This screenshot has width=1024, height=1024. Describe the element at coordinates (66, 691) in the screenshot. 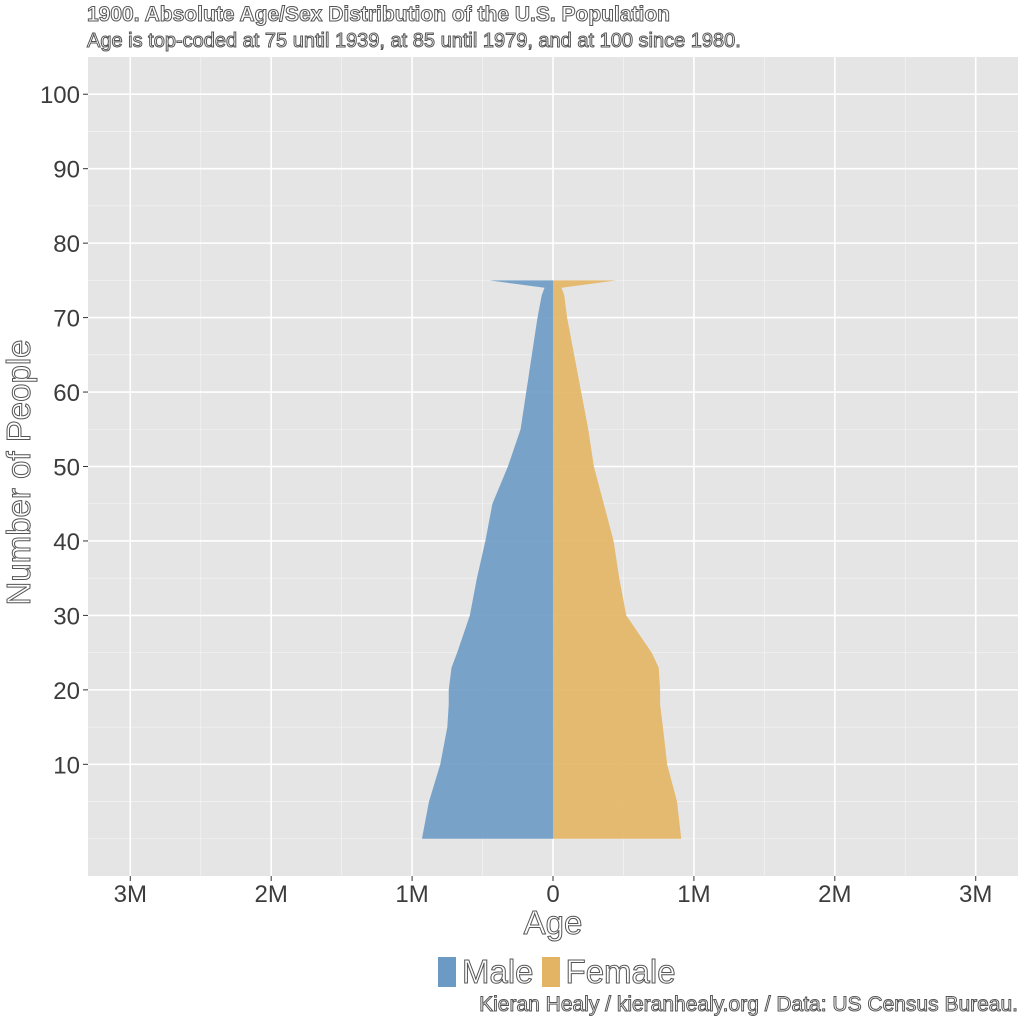

I see `y-tick-label: 20` at that location.